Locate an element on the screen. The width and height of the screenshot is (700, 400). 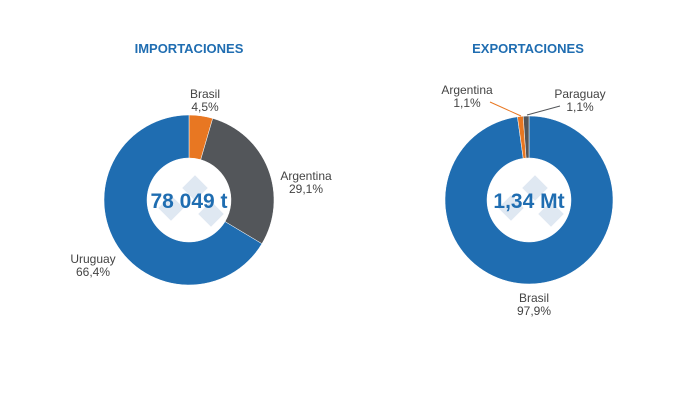
imports-total: 78 049 t is located at coordinates (188, 201).